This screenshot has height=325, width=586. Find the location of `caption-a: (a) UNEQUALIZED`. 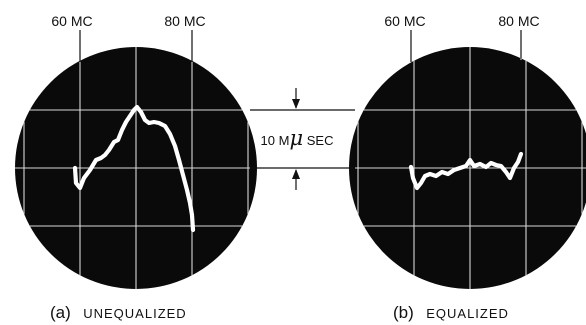

caption-a: (a) UNEQUALIZED is located at coordinates (118, 312).